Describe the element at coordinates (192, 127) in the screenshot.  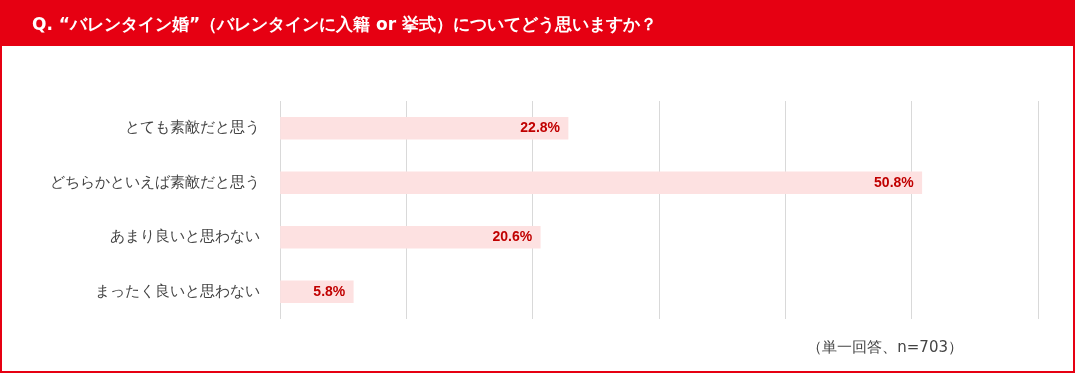
I see `y-tick-label: とても素敵だと思う` at that location.